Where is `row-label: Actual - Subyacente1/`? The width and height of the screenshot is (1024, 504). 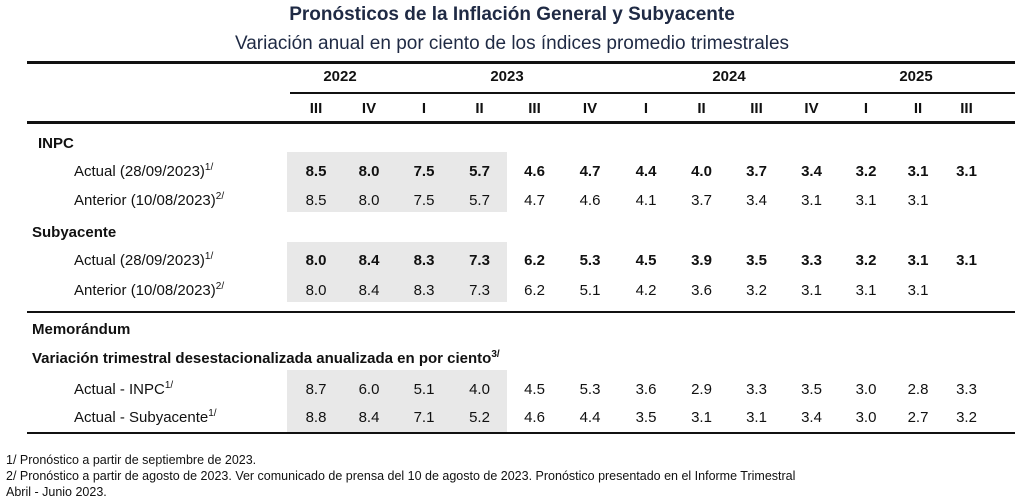 row-label: Actual - Subyacente1/ is located at coordinates (145, 417).